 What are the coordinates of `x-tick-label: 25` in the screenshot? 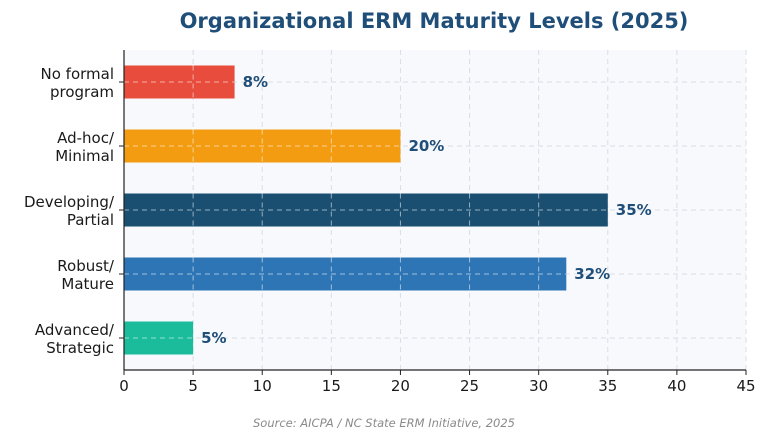 It's located at (469, 386).